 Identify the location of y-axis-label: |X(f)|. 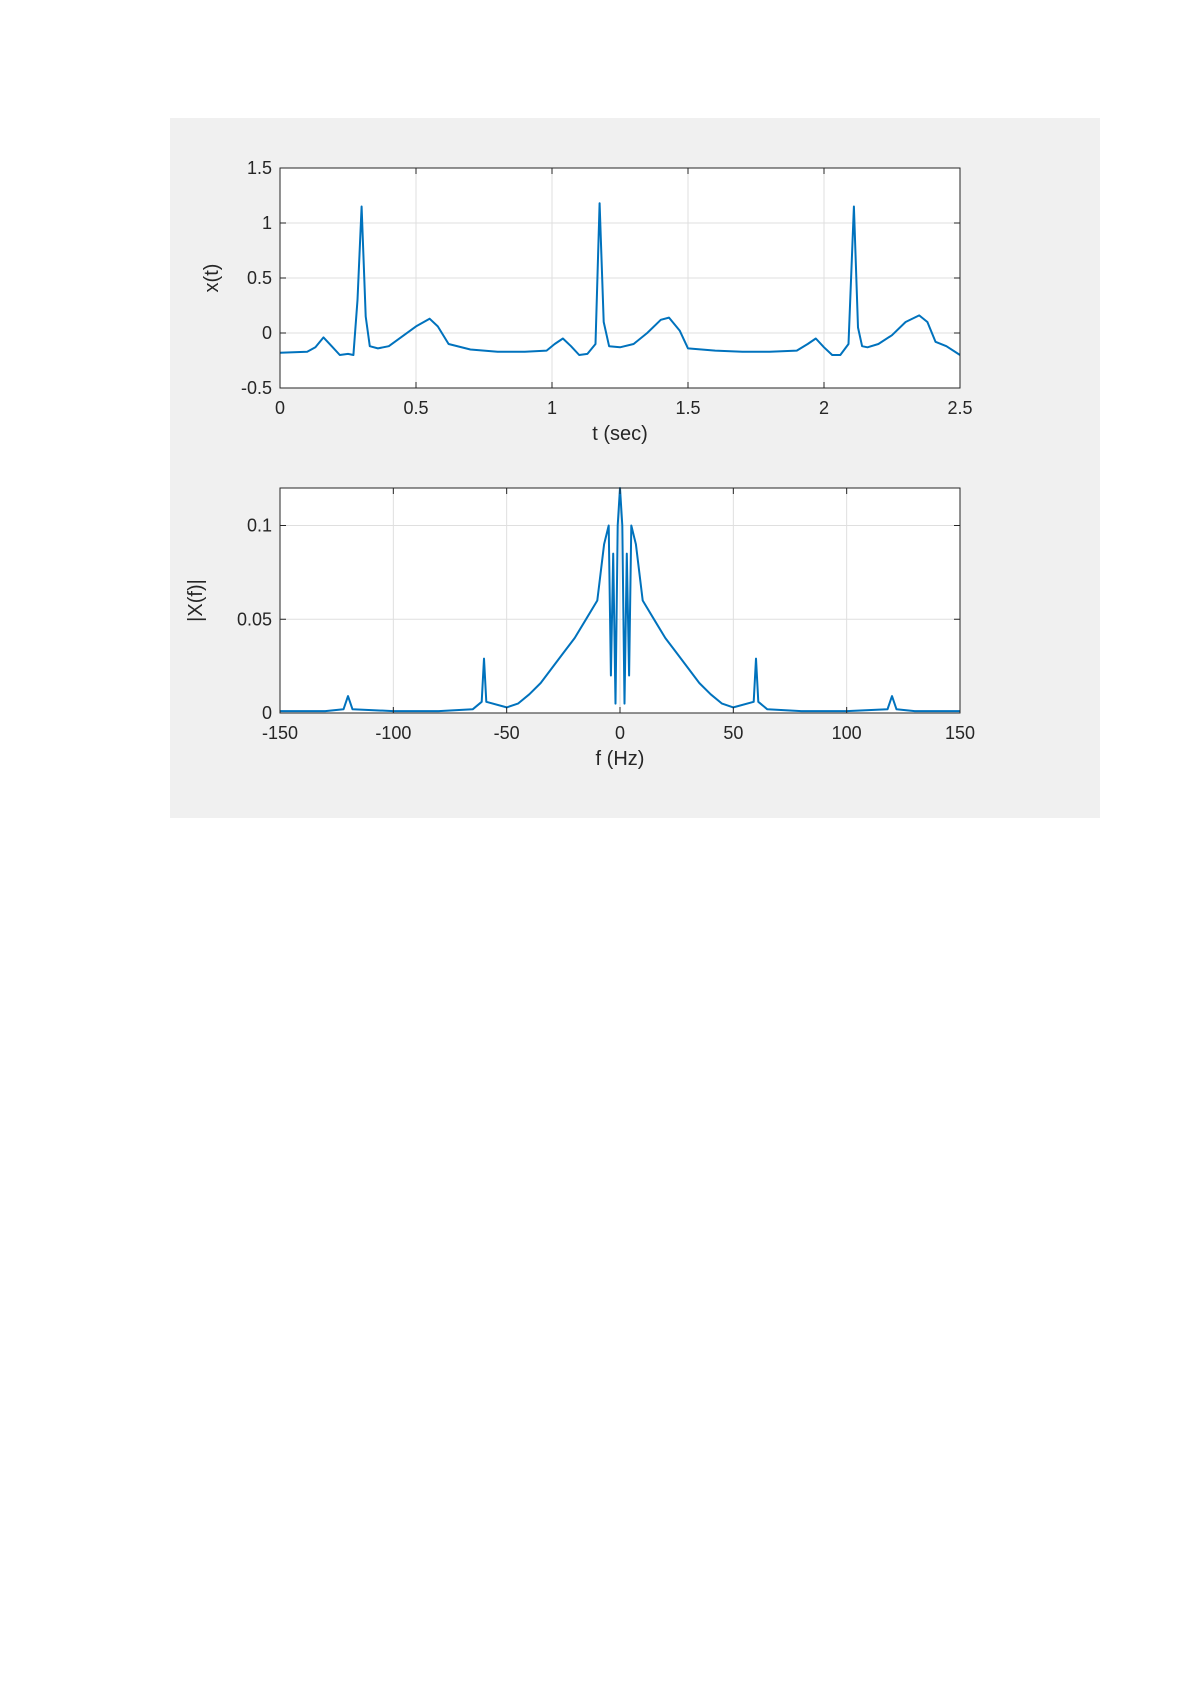
(196, 600).